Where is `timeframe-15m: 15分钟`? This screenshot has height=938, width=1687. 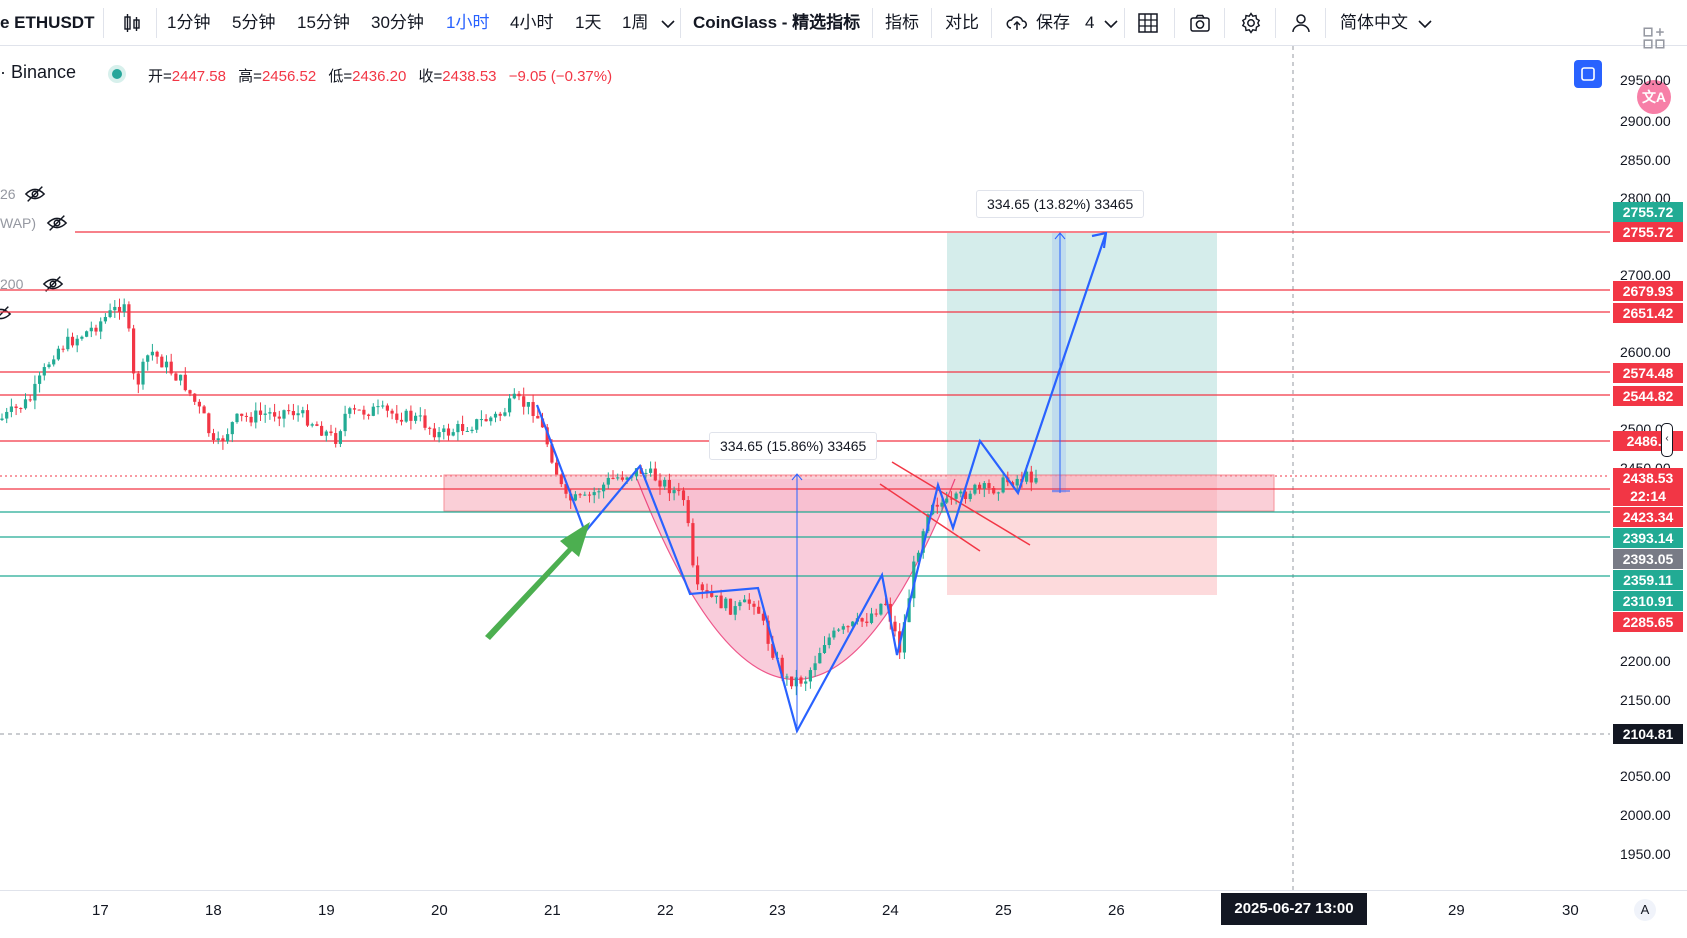
timeframe-15m: 15分钟 is located at coordinates (323, 22).